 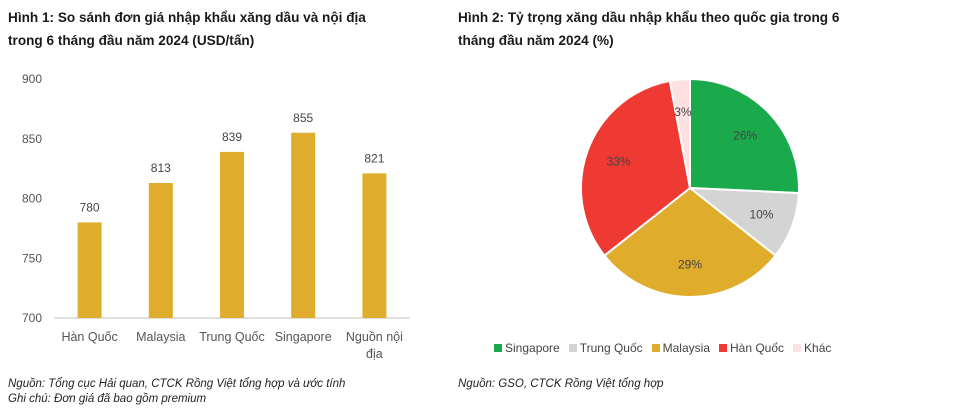 What do you see at coordinates (160, 337) in the screenshot?
I see `x-category-label: Malaysia` at bounding box center [160, 337].